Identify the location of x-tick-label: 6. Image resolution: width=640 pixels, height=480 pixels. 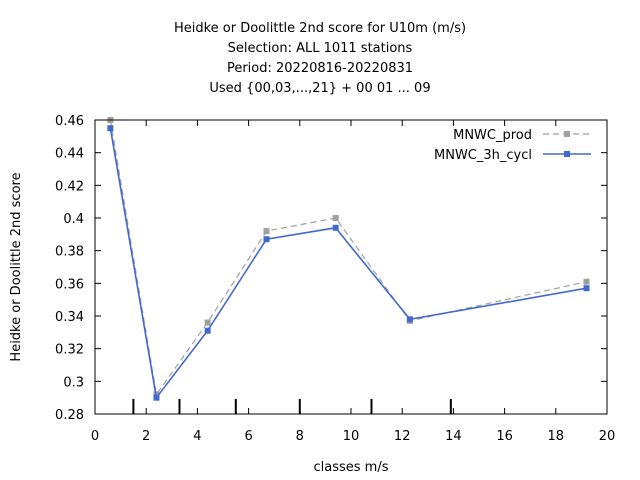
(248, 436).